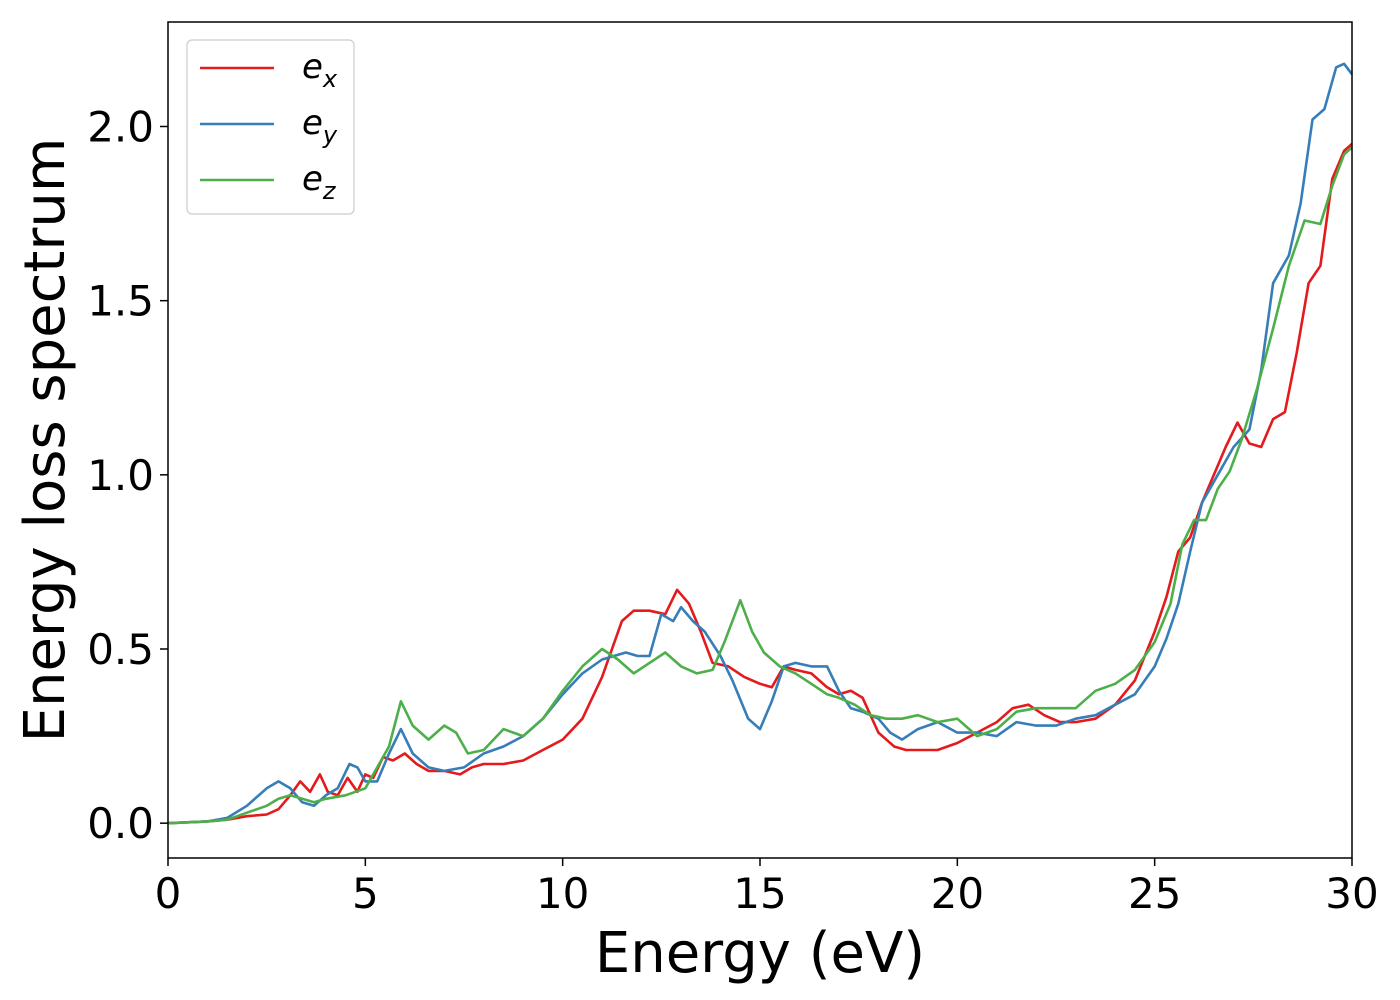 This screenshot has height=1000, width=1400. I want to click on x-axis-title: Energy (eV), so click(760, 953).